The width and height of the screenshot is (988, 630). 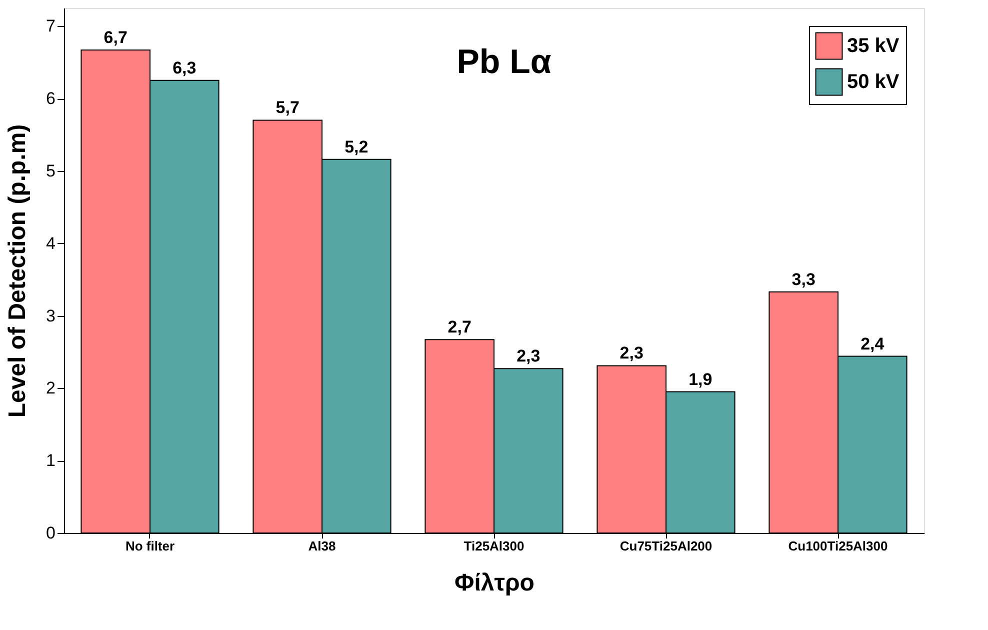 What do you see at coordinates (322, 546) in the screenshot?
I see `x-tick-label: Al38` at bounding box center [322, 546].